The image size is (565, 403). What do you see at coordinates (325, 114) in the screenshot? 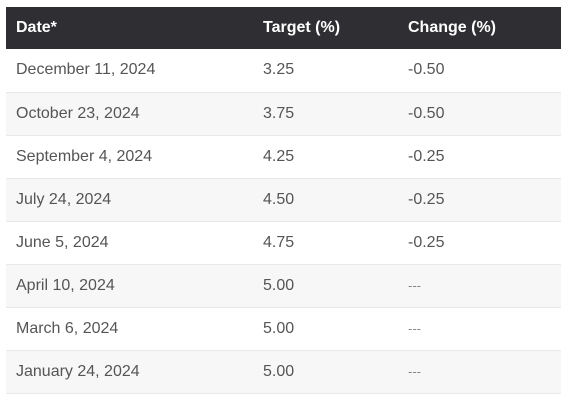
I see `cell-target: 3.75` at bounding box center [325, 114].